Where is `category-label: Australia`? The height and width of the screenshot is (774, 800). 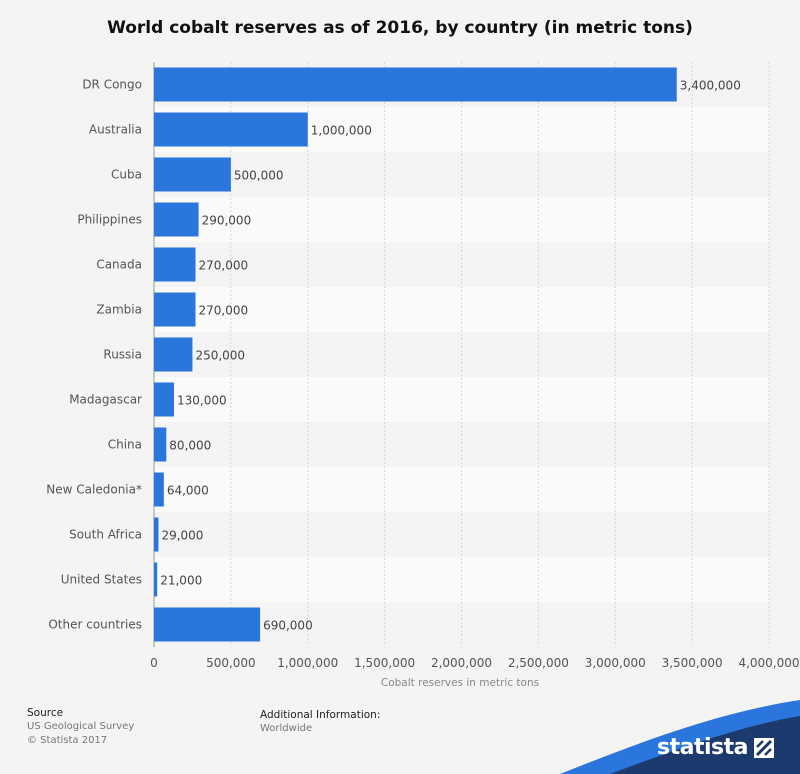
category-label: Australia is located at coordinates (115, 130).